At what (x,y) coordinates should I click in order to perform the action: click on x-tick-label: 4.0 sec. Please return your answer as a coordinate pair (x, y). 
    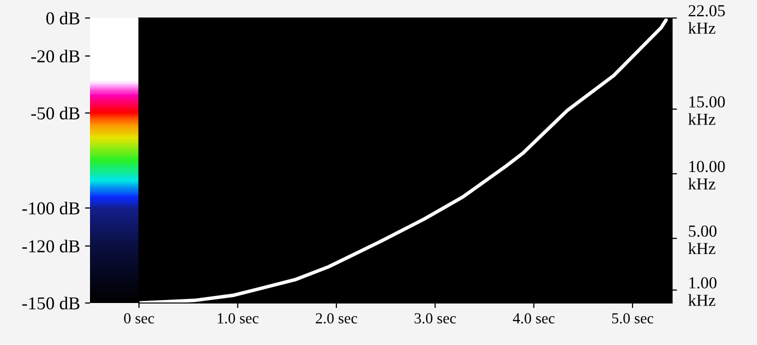
    Looking at the image, I should click on (533, 318).